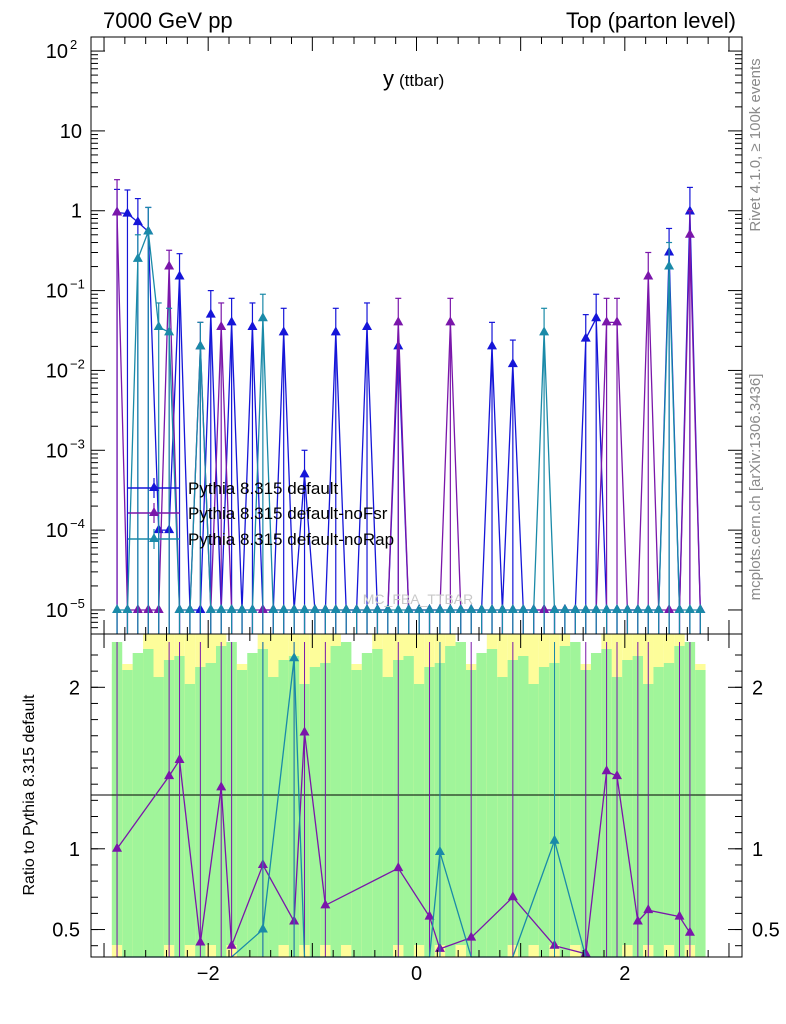 The height and width of the screenshot is (1024, 786). What do you see at coordinates (418, 599) in the screenshot?
I see `watermark: MC_FBA_TTBAR` at bounding box center [418, 599].